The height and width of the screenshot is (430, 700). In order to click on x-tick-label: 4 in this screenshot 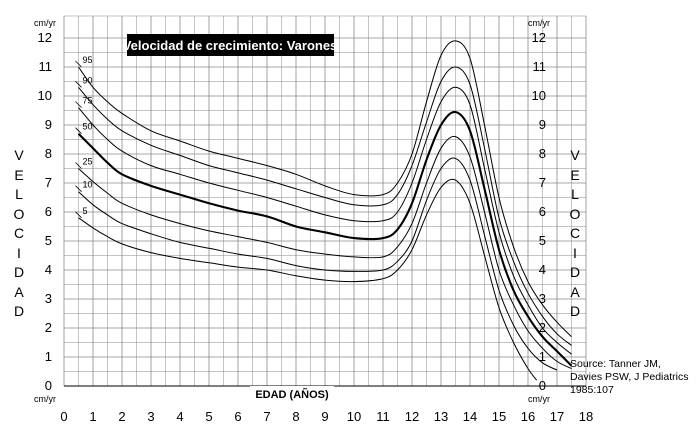, I will do `click(179, 416)`.